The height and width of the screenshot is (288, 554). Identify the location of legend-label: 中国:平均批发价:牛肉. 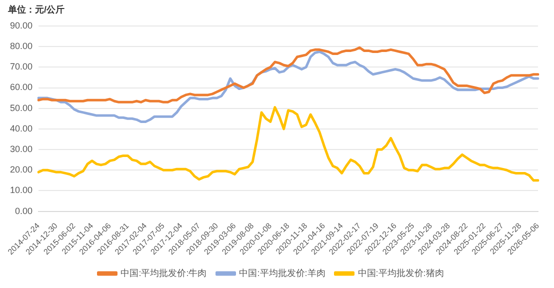
(163, 273).